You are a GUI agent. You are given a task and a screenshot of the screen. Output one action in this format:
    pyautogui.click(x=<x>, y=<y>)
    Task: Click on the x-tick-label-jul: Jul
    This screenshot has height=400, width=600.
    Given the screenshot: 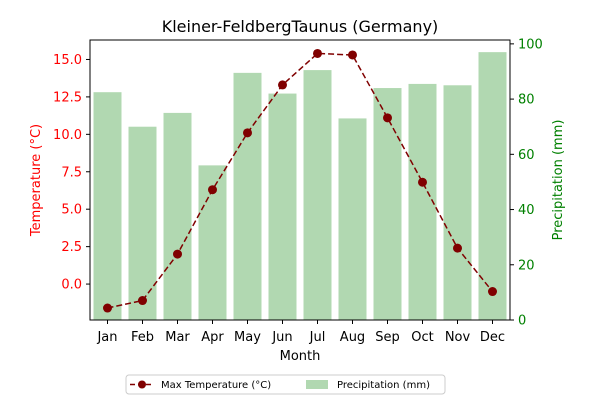 What is the action you would take?
    pyautogui.click(x=317, y=337)
    